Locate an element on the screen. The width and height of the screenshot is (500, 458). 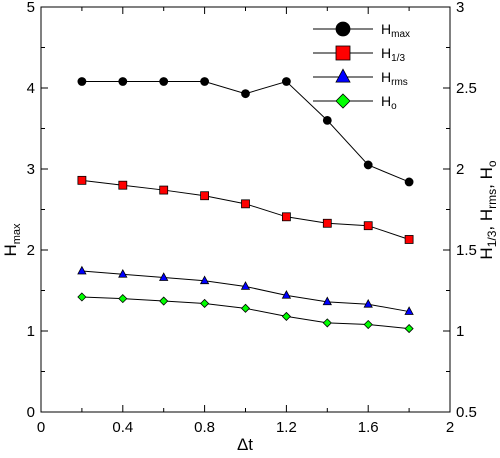
y-right-tick-label: 2.5 is located at coordinates (466, 88).